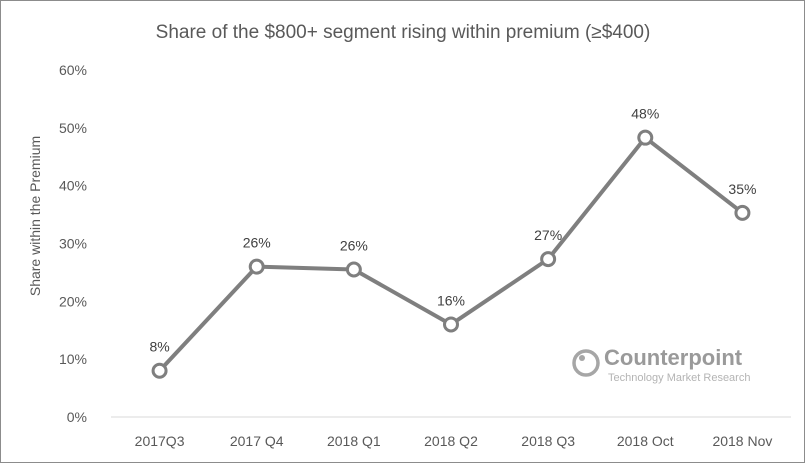  I want to click on brand-tagline: Technology Market Research, so click(679, 378).